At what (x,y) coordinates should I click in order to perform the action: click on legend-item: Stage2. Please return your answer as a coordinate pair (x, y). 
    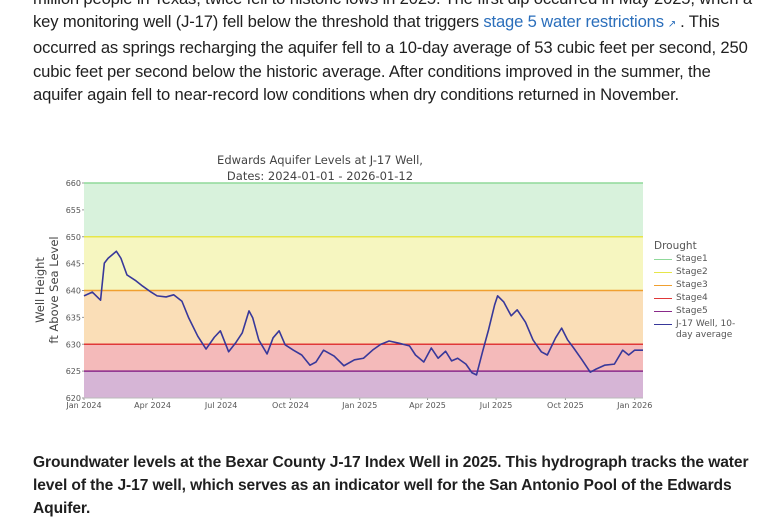
    Looking at the image, I should click on (704, 272).